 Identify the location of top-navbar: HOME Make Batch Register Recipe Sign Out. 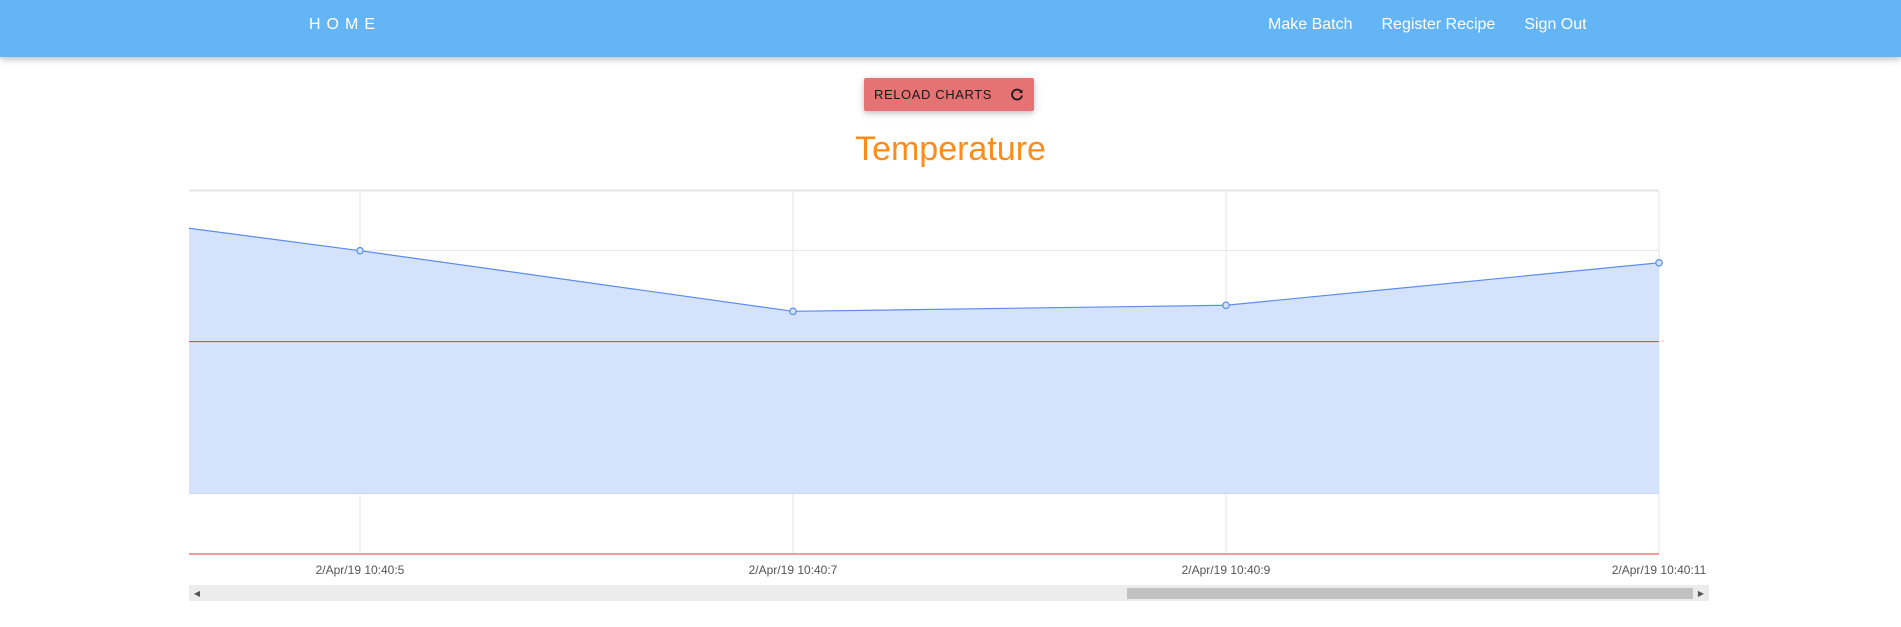
(950, 28).